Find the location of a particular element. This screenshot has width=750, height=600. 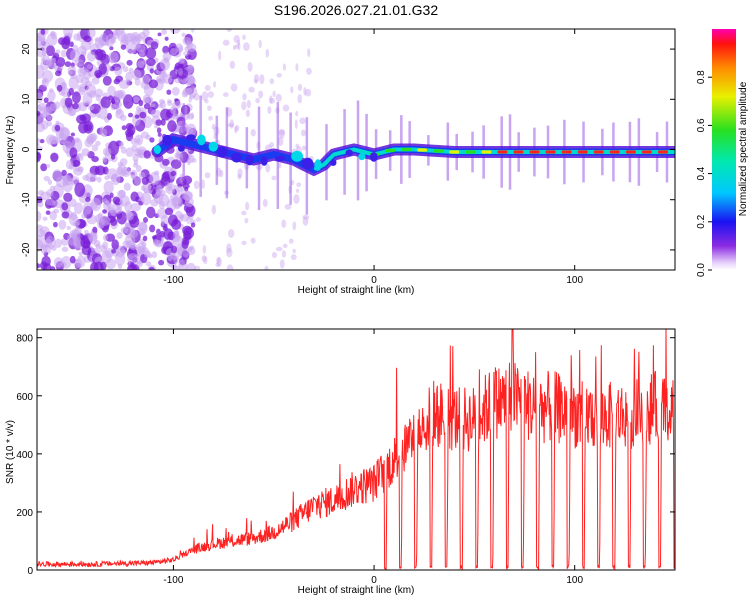

spectrogram-ylabel: Frequency (Hz) is located at coordinates (10, 150).